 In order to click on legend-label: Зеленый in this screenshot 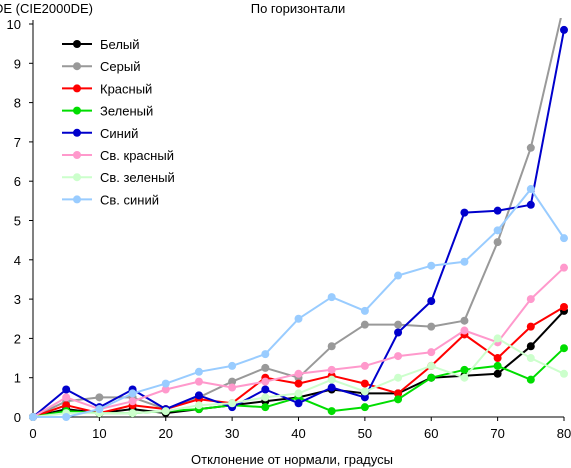, I will do `click(126, 111)`.